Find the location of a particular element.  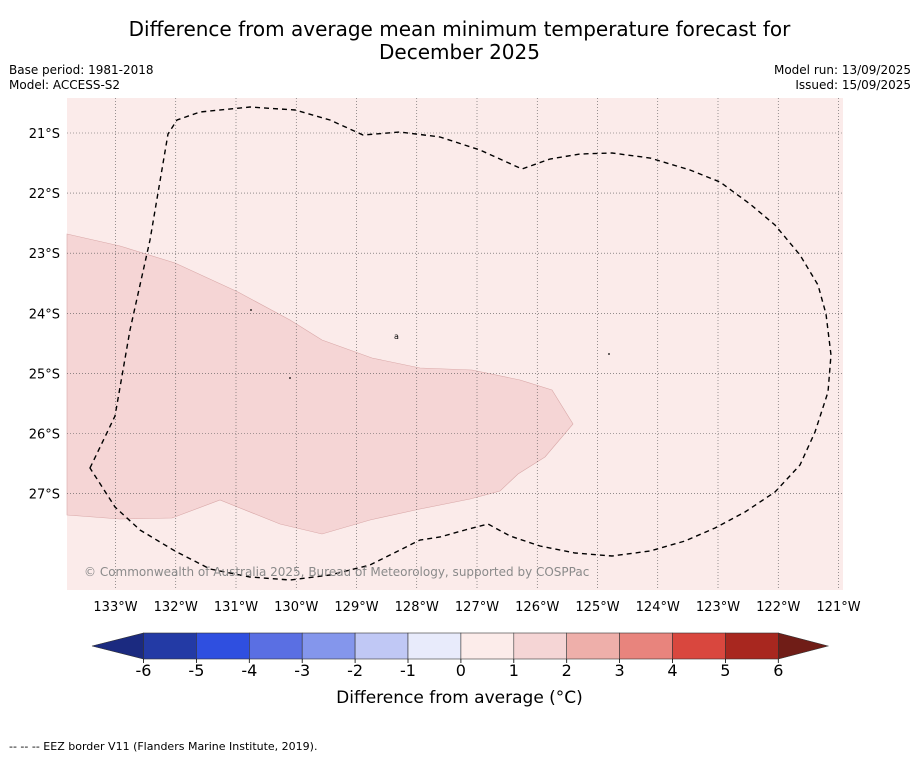

colorbar-tick-label: 0 is located at coordinates (461, 670).